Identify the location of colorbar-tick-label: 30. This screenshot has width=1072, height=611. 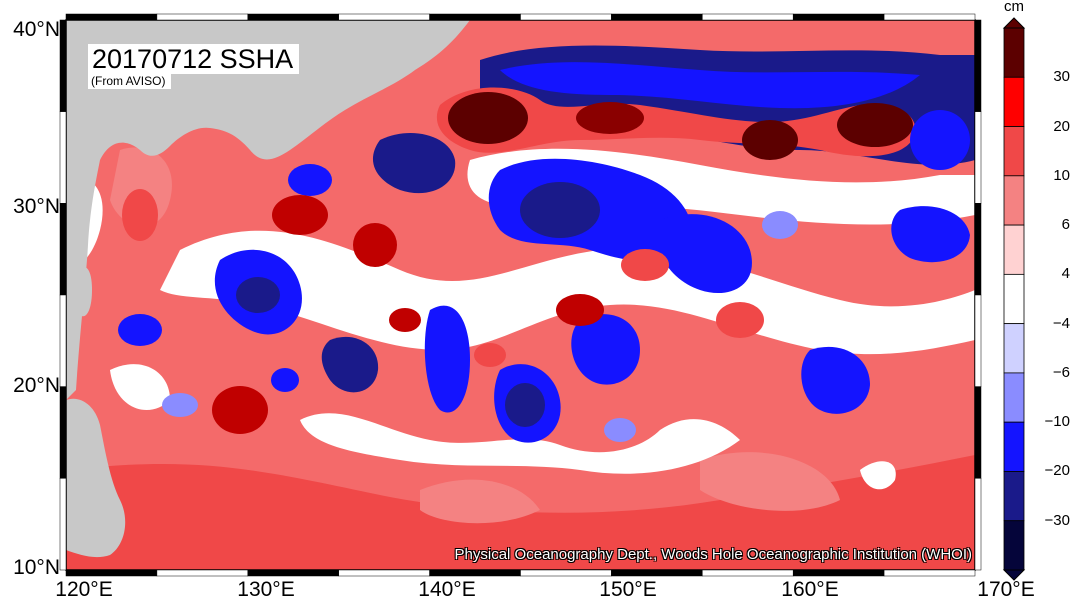
(1061, 77).